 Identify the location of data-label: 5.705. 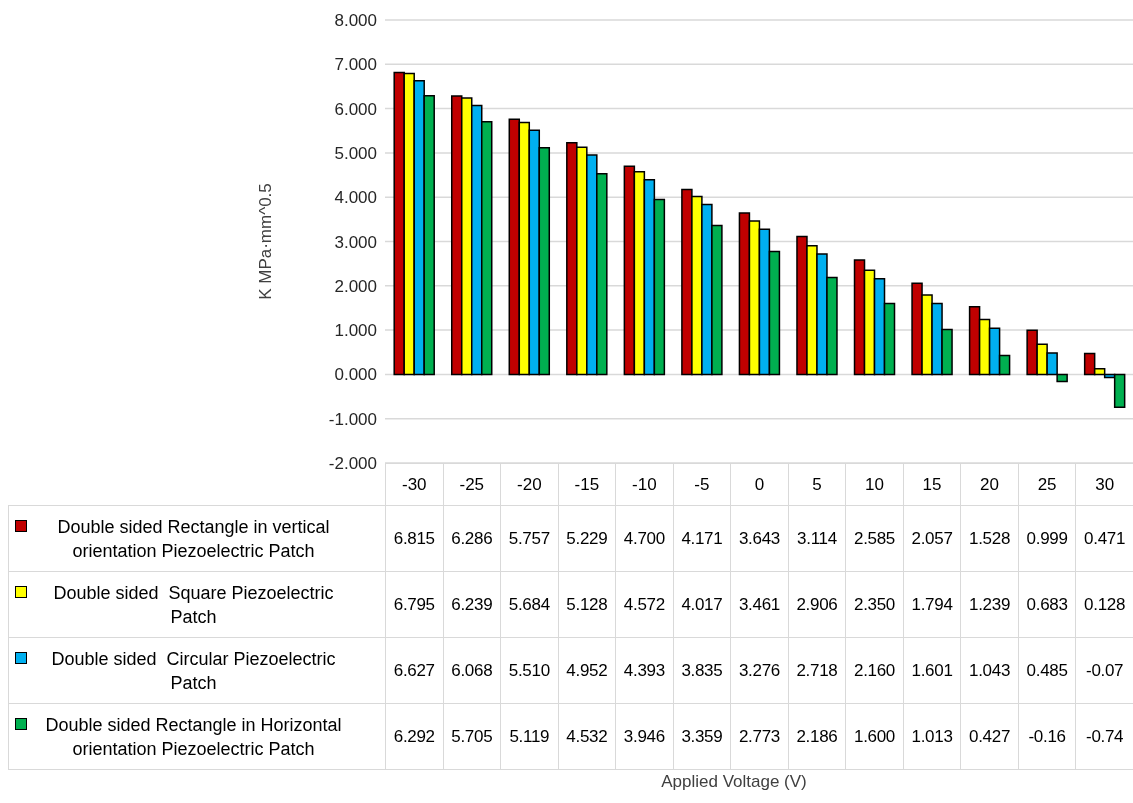
(472, 736).